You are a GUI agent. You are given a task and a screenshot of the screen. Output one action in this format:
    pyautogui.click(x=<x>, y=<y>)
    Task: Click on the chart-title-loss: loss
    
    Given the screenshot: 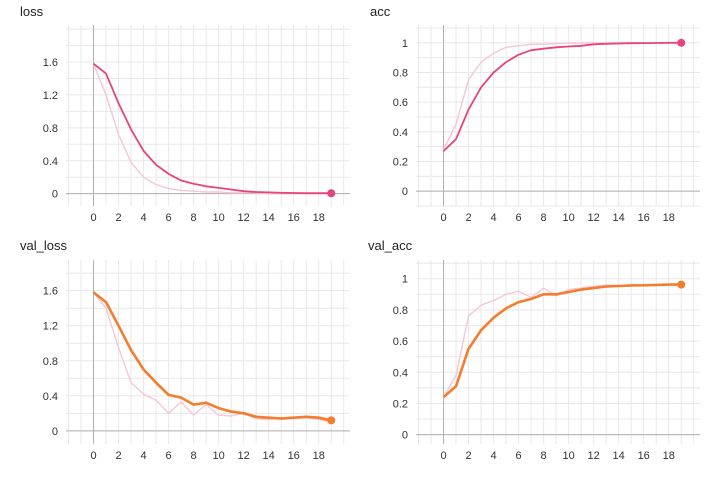 What is the action you would take?
    pyautogui.click(x=32, y=11)
    